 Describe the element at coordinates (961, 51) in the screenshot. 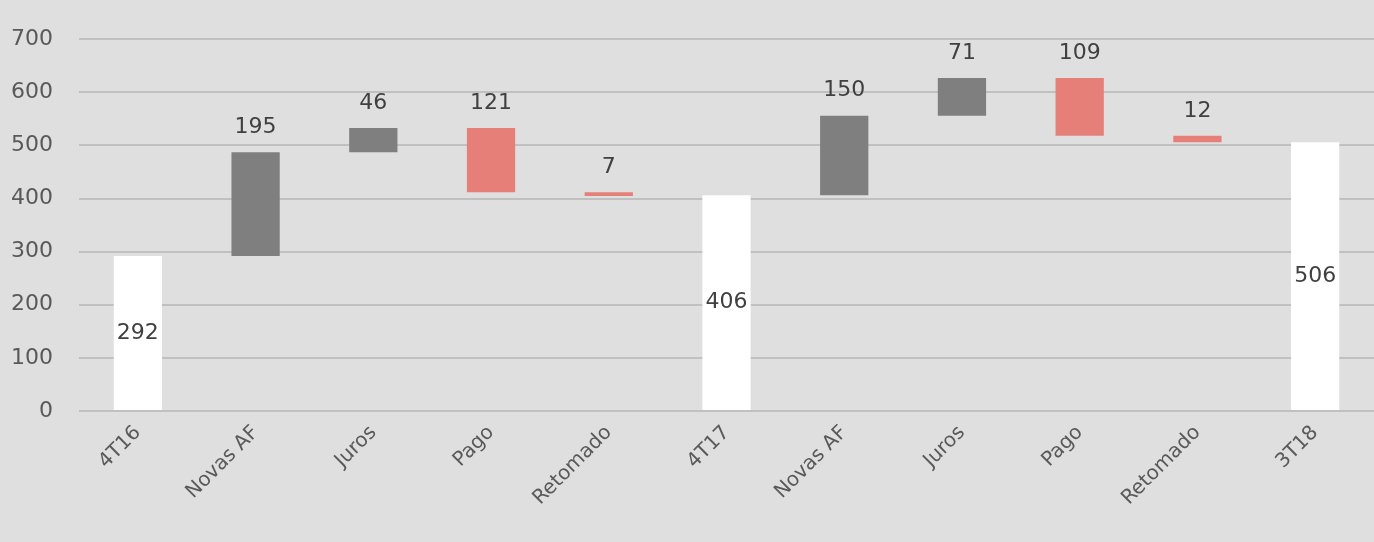

I see `data-label: 71` at that location.